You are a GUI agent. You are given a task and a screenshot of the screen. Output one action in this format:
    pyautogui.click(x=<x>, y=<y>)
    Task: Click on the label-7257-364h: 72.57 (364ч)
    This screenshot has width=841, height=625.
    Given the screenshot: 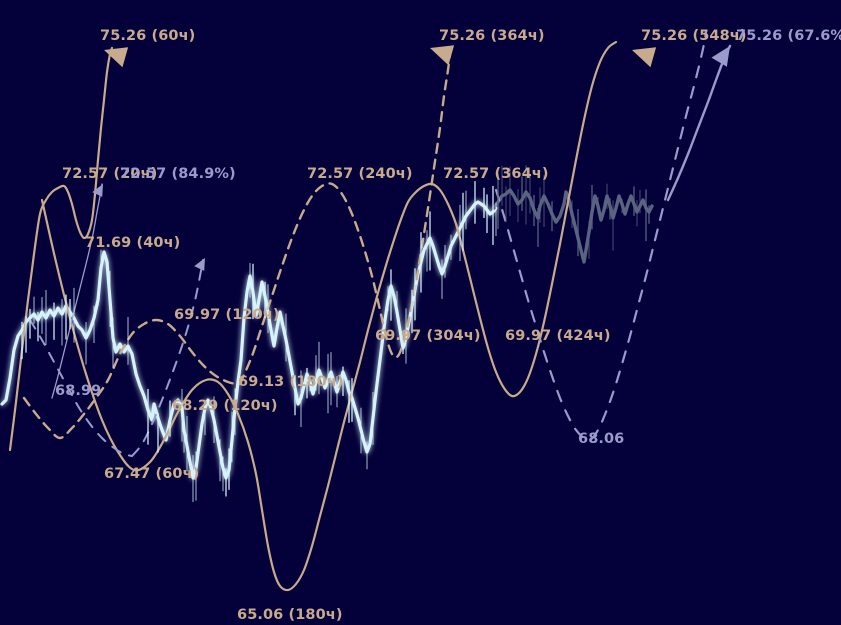 What is the action you would take?
    pyautogui.click(x=496, y=174)
    